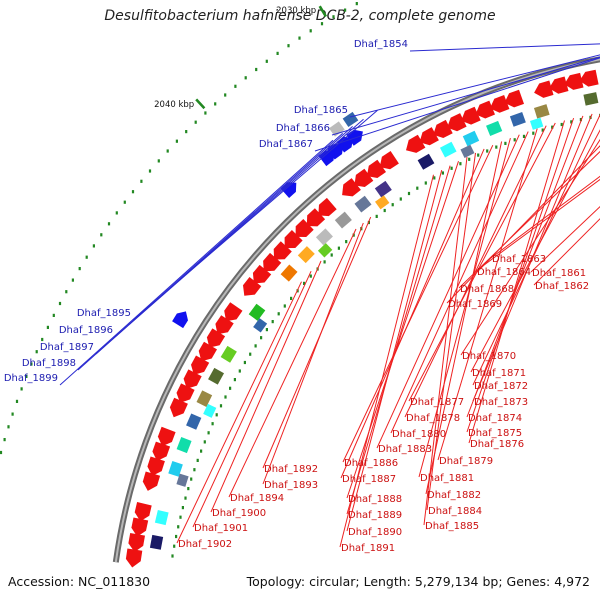  I want to click on inner-gene-label: Dhaf_1868, so click(487, 289).